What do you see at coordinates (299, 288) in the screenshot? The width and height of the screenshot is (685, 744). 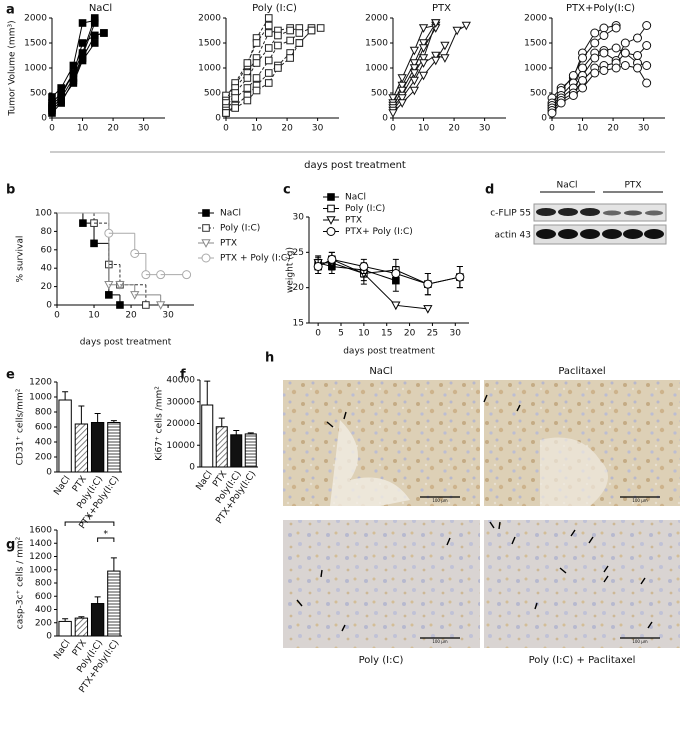 I see `y-tick-label: 20` at bounding box center [299, 288].